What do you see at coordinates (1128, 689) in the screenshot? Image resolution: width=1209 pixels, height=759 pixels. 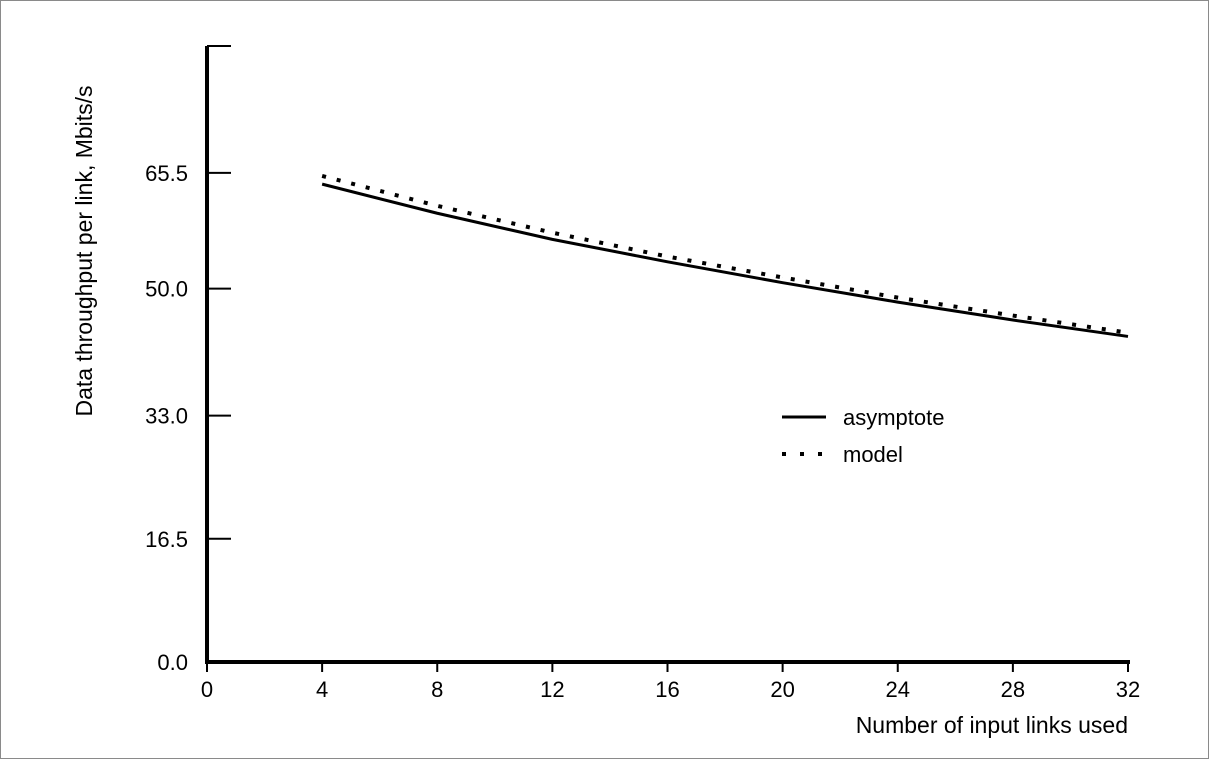 I see `x-tick-label: 32` at bounding box center [1128, 689].